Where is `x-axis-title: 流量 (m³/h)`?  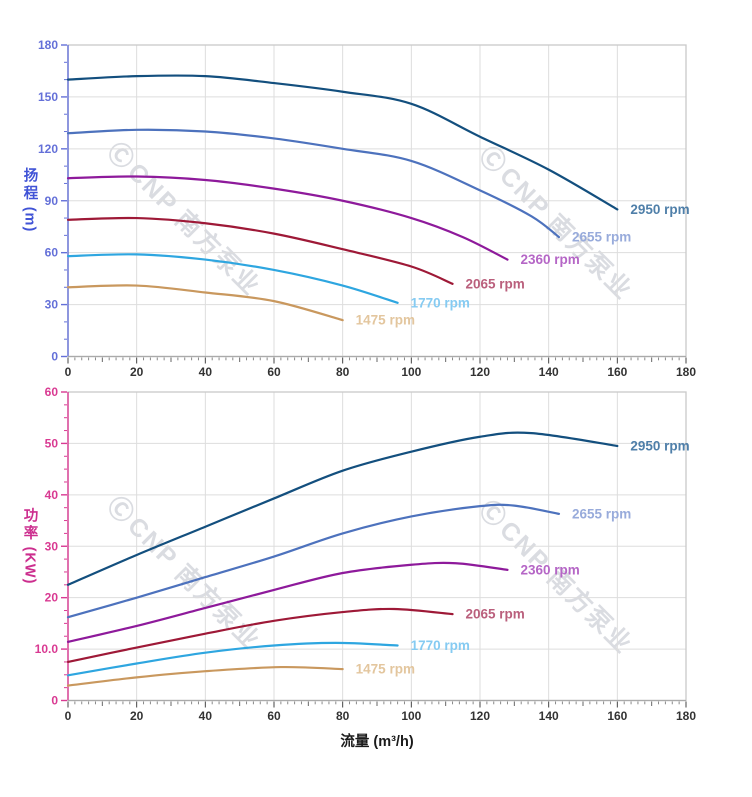
x-axis-title: 流量 (m³/h) is located at coordinates (377, 742).